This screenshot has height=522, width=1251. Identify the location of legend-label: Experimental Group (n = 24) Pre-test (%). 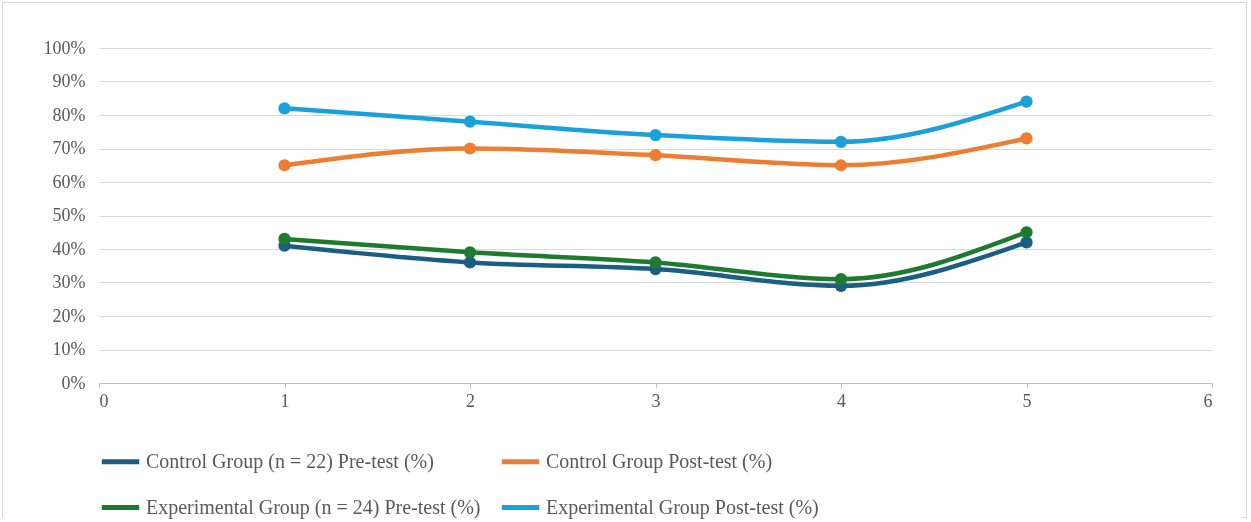
(313, 507).